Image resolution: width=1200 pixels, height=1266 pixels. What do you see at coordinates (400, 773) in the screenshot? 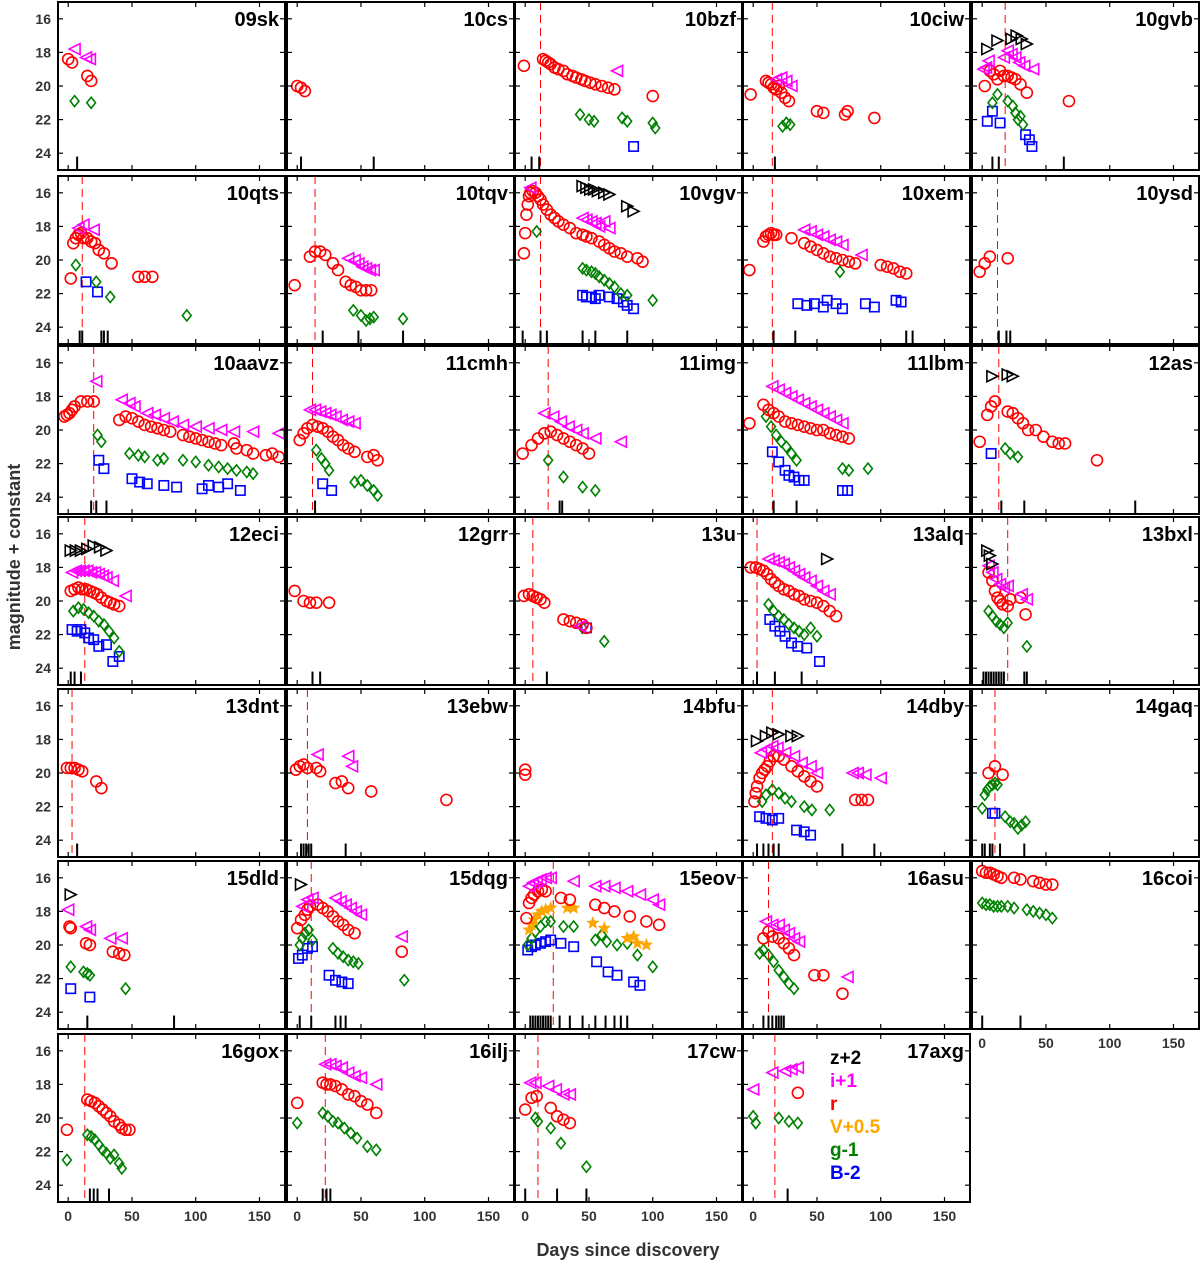
I see `panel-13ebw: 13ebw` at bounding box center [400, 773].